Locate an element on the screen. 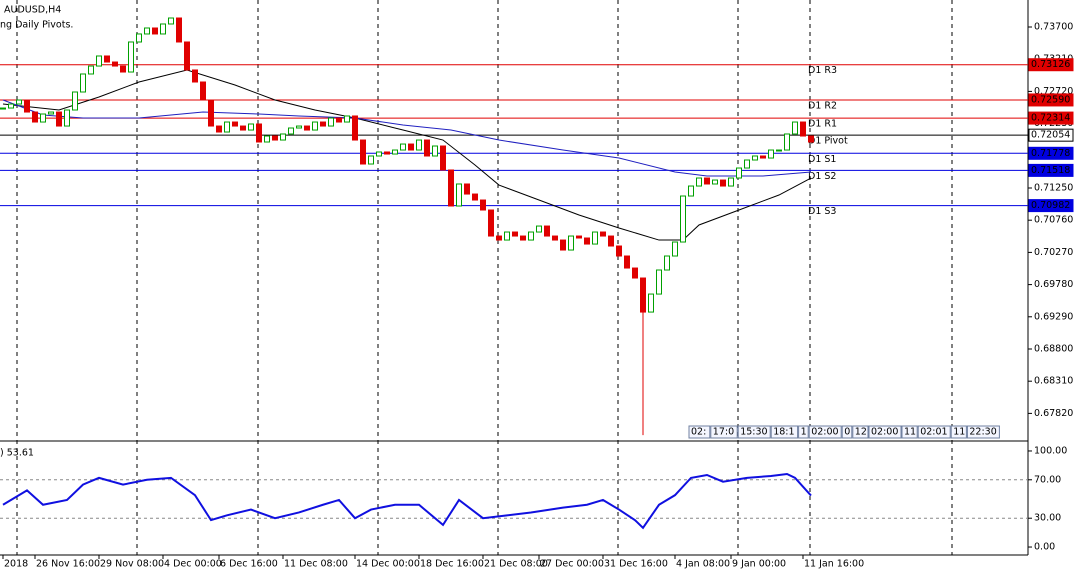  pivot-value-label: 0.72590 is located at coordinates (1050, 99).